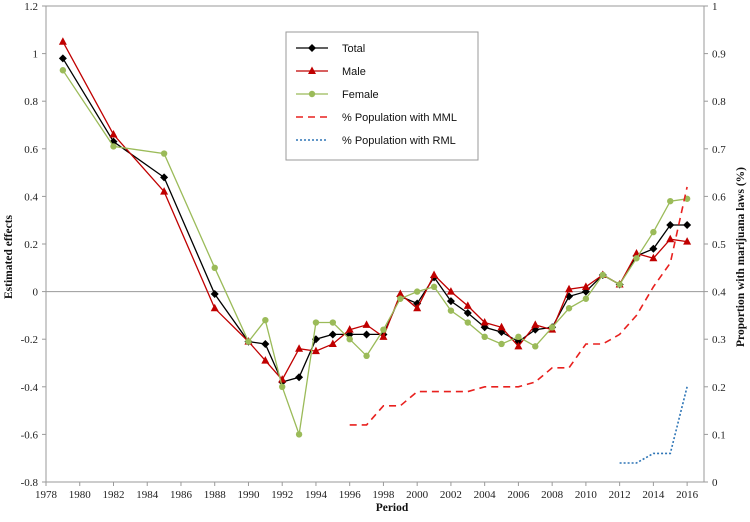 This screenshot has width=750, height=522. What do you see at coordinates (316, 495) in the screenshot?
I see `x-tick-label: 1994` at bounding box center [316, 495].